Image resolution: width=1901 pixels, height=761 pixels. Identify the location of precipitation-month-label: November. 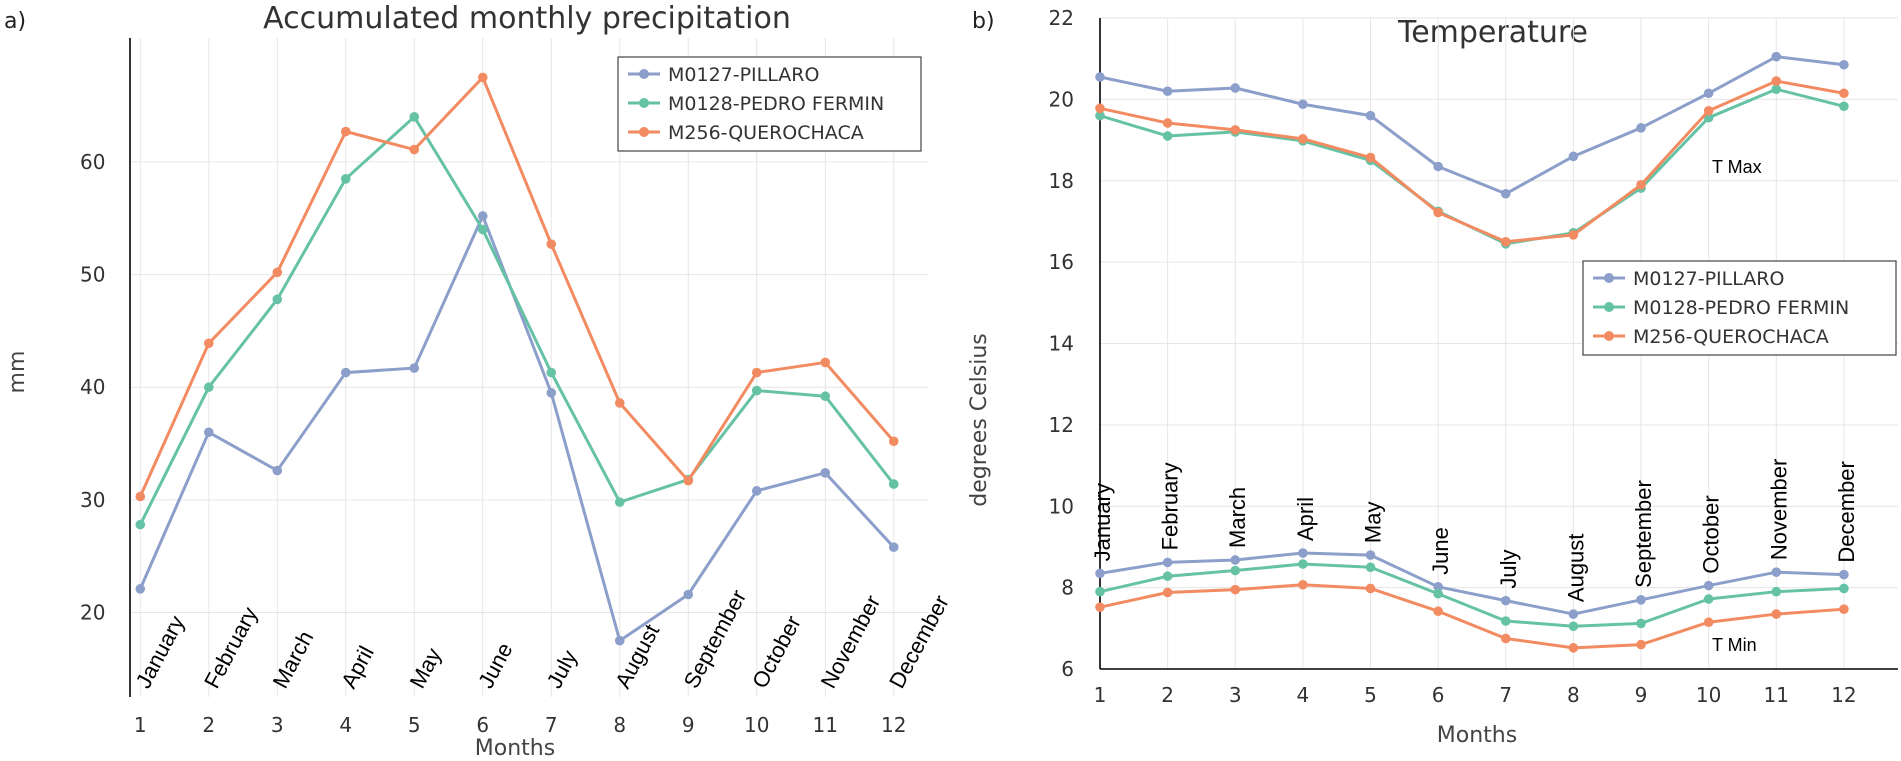
(851, 641).